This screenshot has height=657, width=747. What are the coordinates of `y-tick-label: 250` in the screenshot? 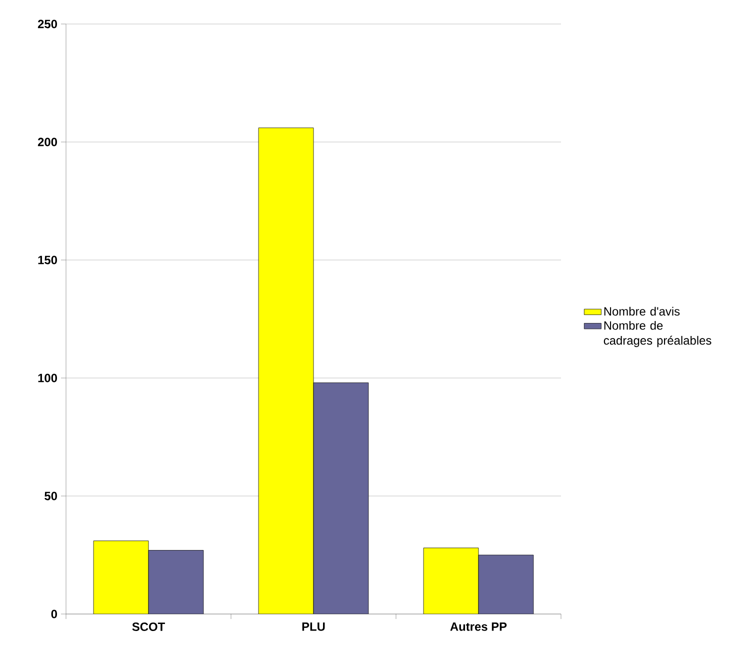 It's located at (47, 24).